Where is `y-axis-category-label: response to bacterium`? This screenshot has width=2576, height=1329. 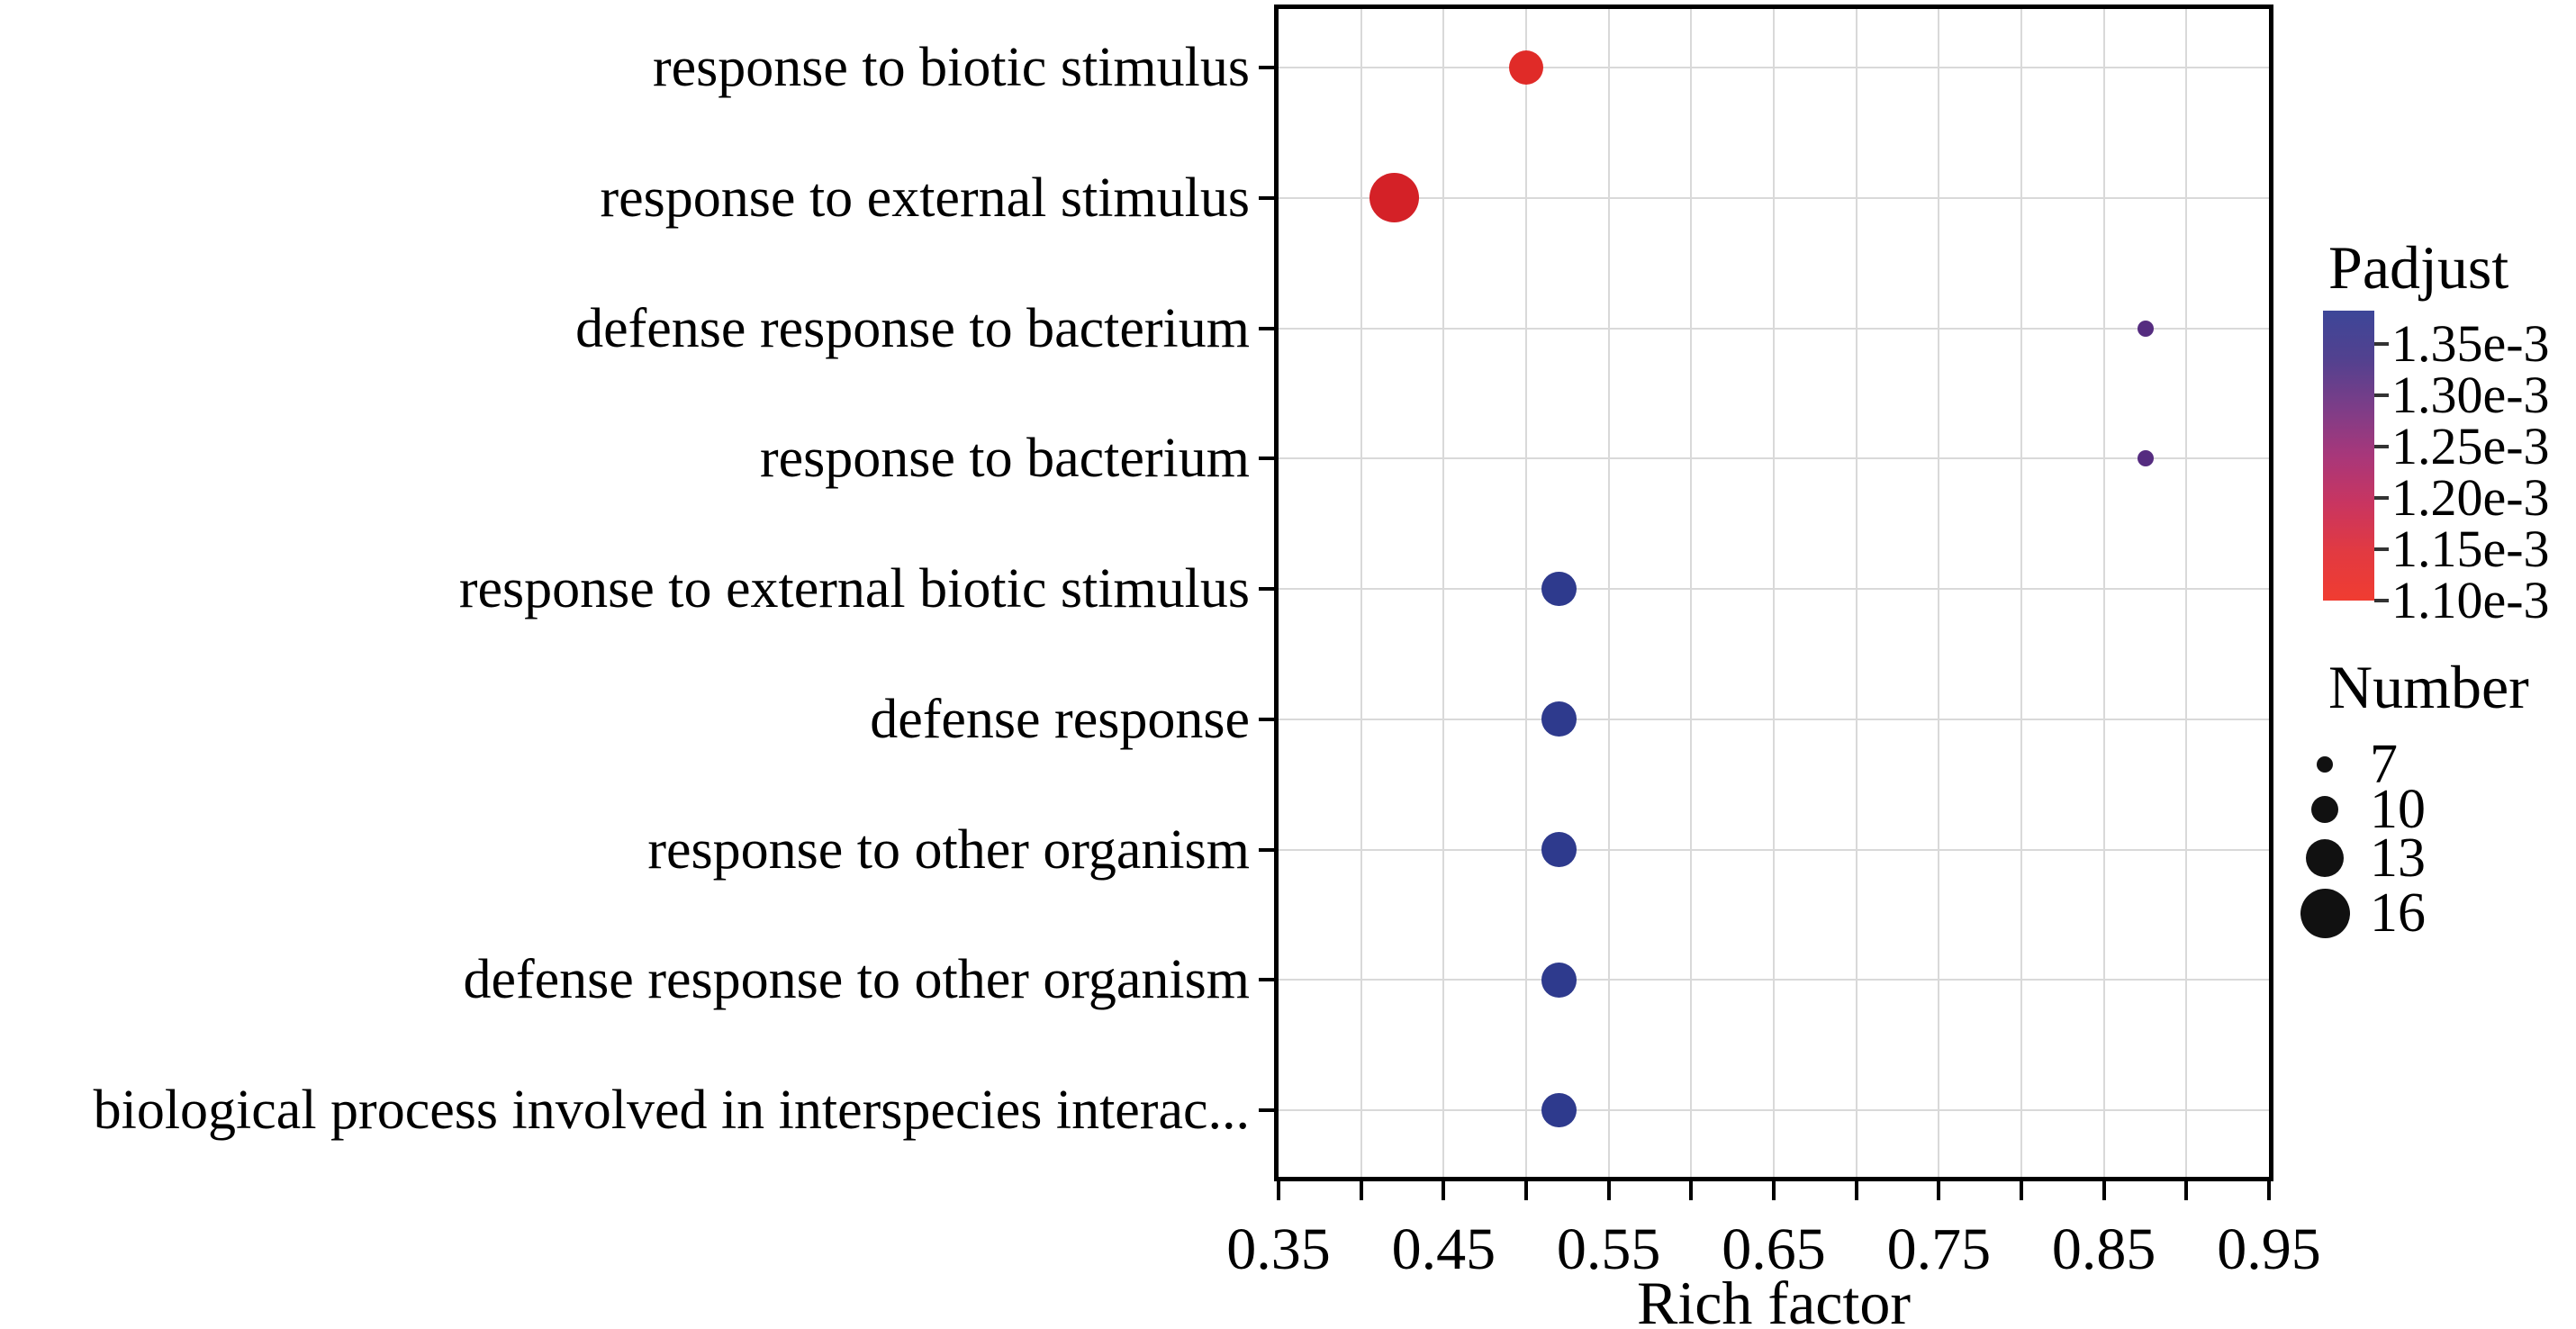 y-axis-category-label: response to bacterium is located at coordinates (1004, 459).